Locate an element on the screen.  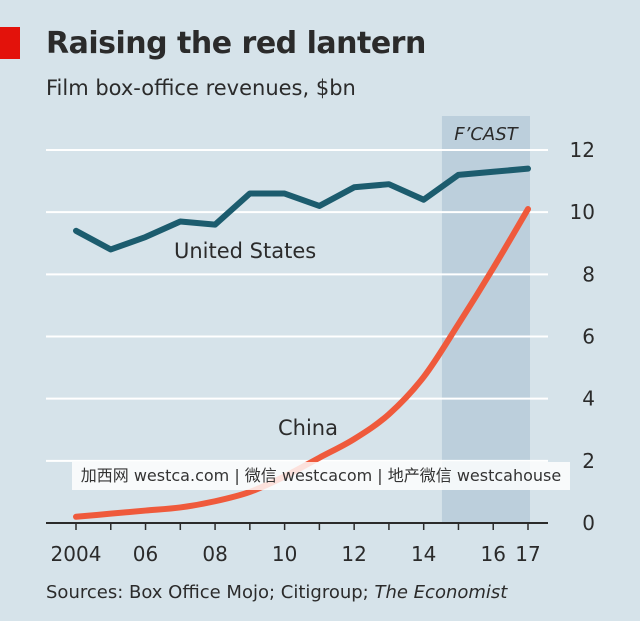
forecast-band is located at coordinates (485, 319).